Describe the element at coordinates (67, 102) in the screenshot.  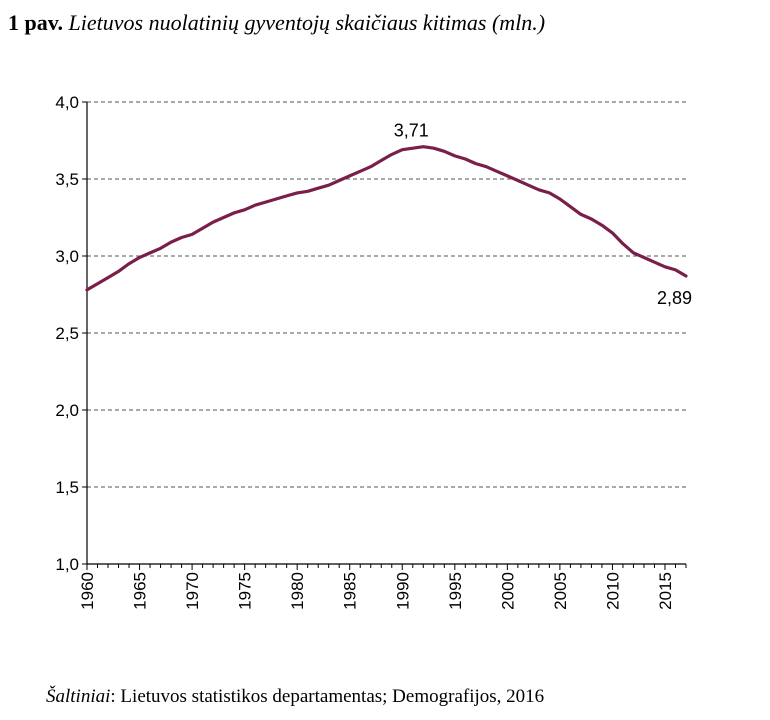
I see `y-tick-label: 4,0` at that location.